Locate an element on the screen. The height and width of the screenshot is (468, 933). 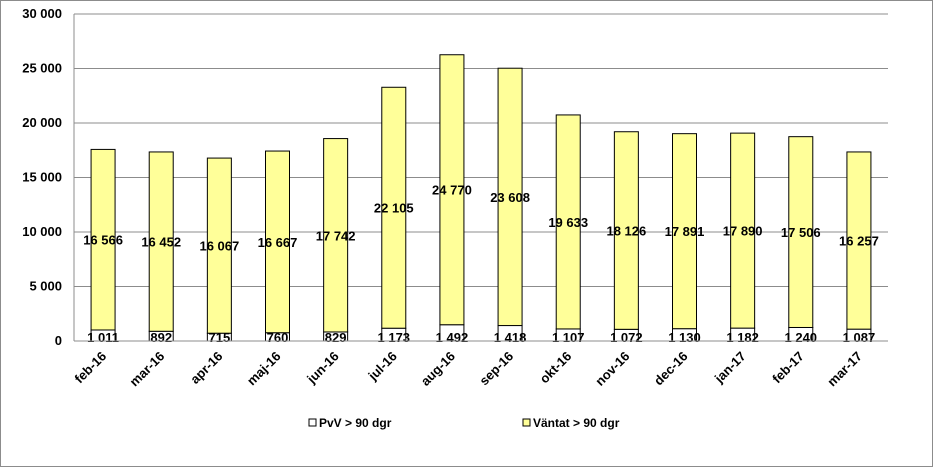
data-label-pvv: 1 492 is located at coordinates (452, 337).